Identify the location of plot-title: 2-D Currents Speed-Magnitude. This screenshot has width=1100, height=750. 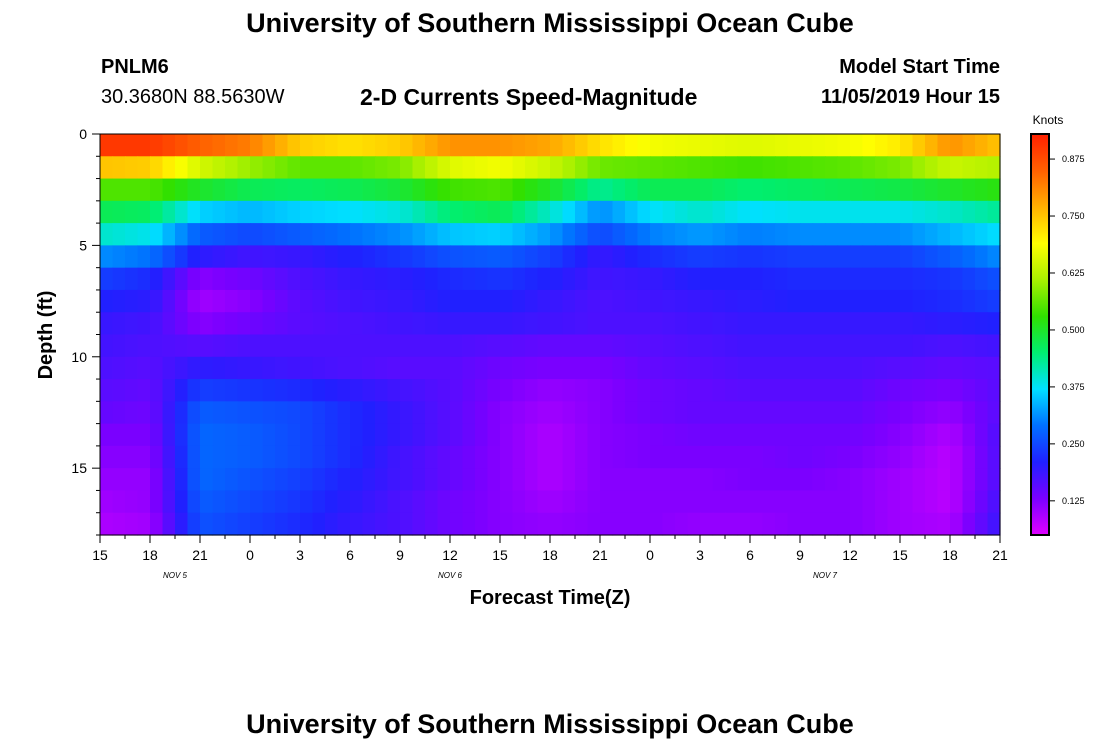
(529, 97).